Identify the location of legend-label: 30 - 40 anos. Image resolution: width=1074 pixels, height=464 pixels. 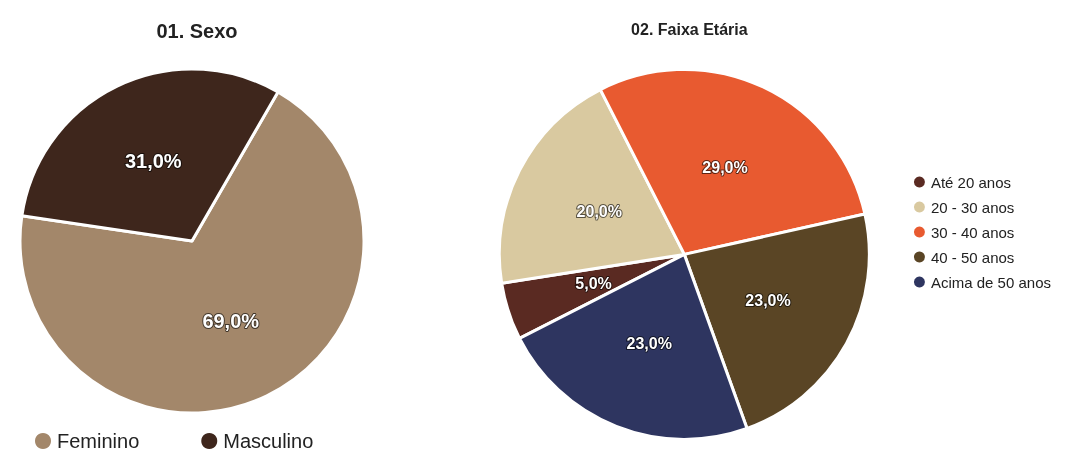
(972, 232).